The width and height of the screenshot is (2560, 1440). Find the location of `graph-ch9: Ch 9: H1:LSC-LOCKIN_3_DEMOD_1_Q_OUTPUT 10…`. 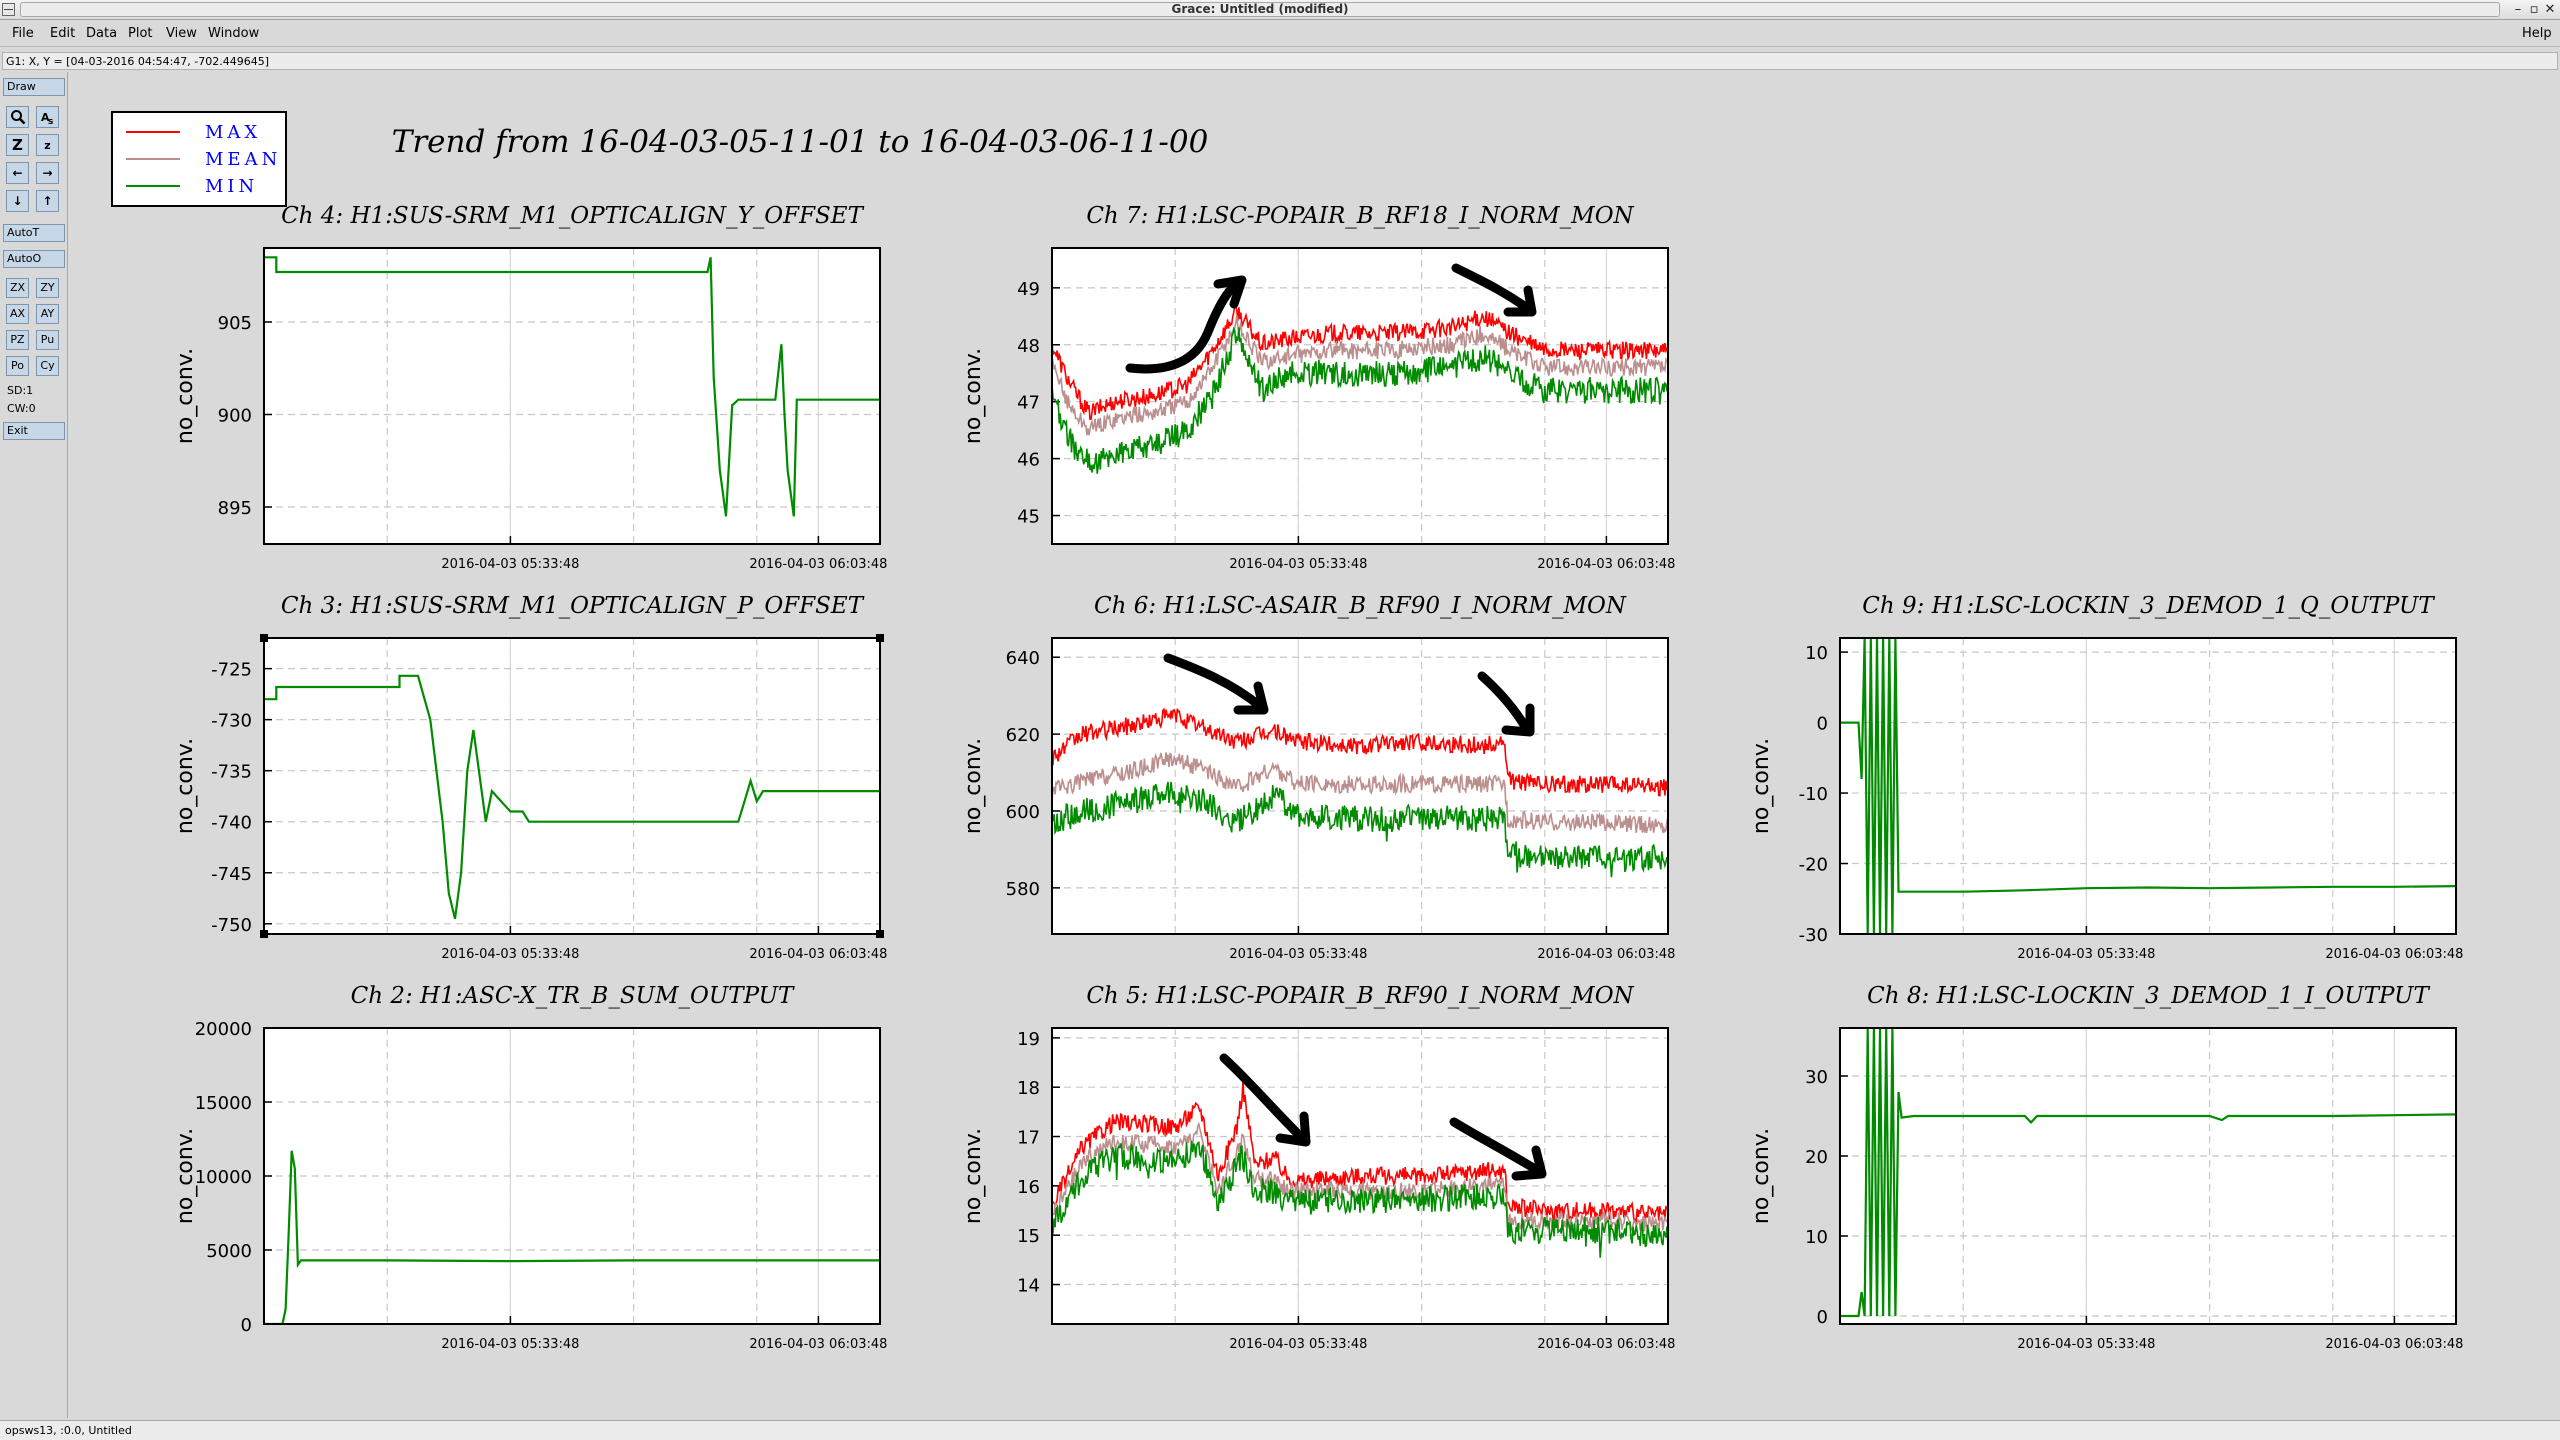

graph-ch9: Ch 9: H1:LSC-LOCKIN_3_DEMOD_1_Q_OUTPUT 10… is located at coordinates (2106, 777).